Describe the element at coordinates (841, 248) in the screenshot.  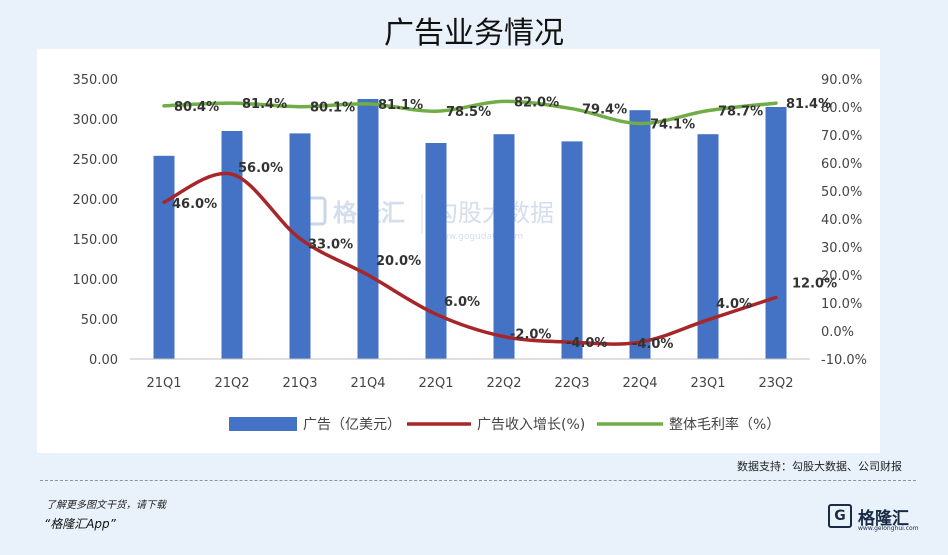
I see `y2-tick-label: 30.0%` at that location.